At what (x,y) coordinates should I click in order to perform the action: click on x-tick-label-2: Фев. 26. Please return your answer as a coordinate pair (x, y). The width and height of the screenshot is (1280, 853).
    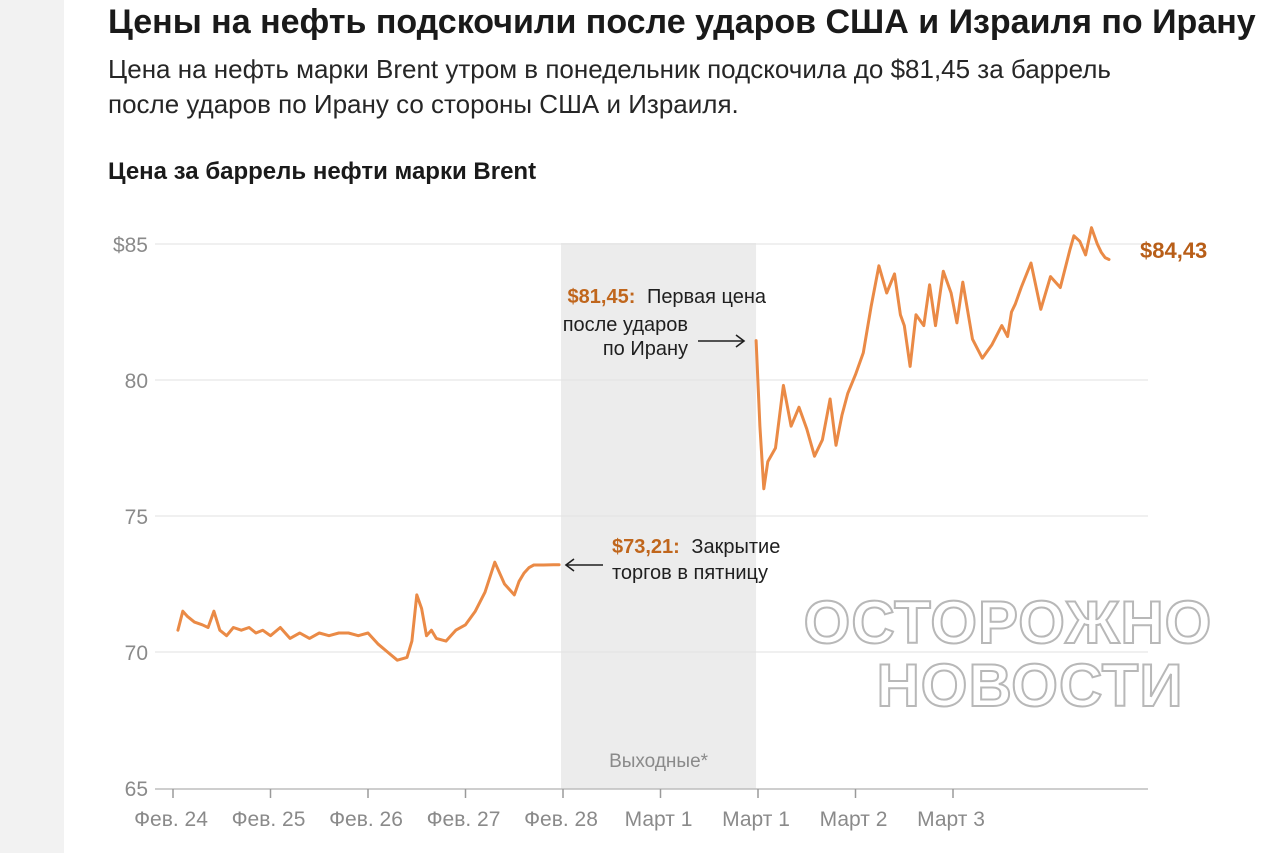
    Looking at the image, I should click on (366, 819).